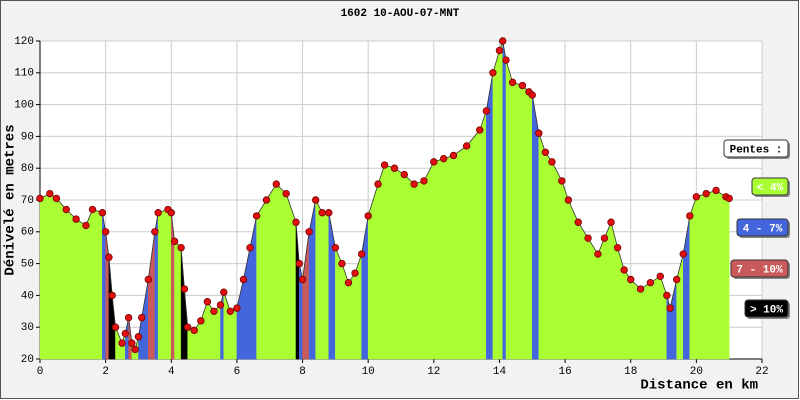 Image resolution: width=800 pixels, height=400 pixels. What do you see at coordinates (761, 372) in the screenshot?
I see `x-tick-label: 22` at bounding box center [761, 372].